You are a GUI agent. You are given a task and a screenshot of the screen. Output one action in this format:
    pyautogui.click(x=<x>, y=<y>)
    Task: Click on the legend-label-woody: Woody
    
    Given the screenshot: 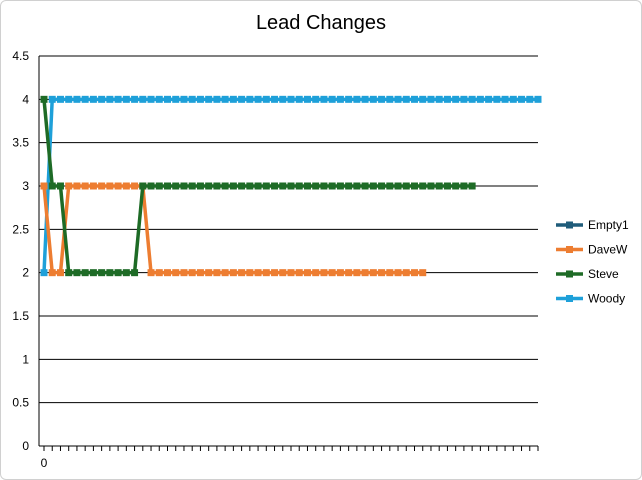 What is the action you would take?
    pyautogui.click(x=606, y=299)
    